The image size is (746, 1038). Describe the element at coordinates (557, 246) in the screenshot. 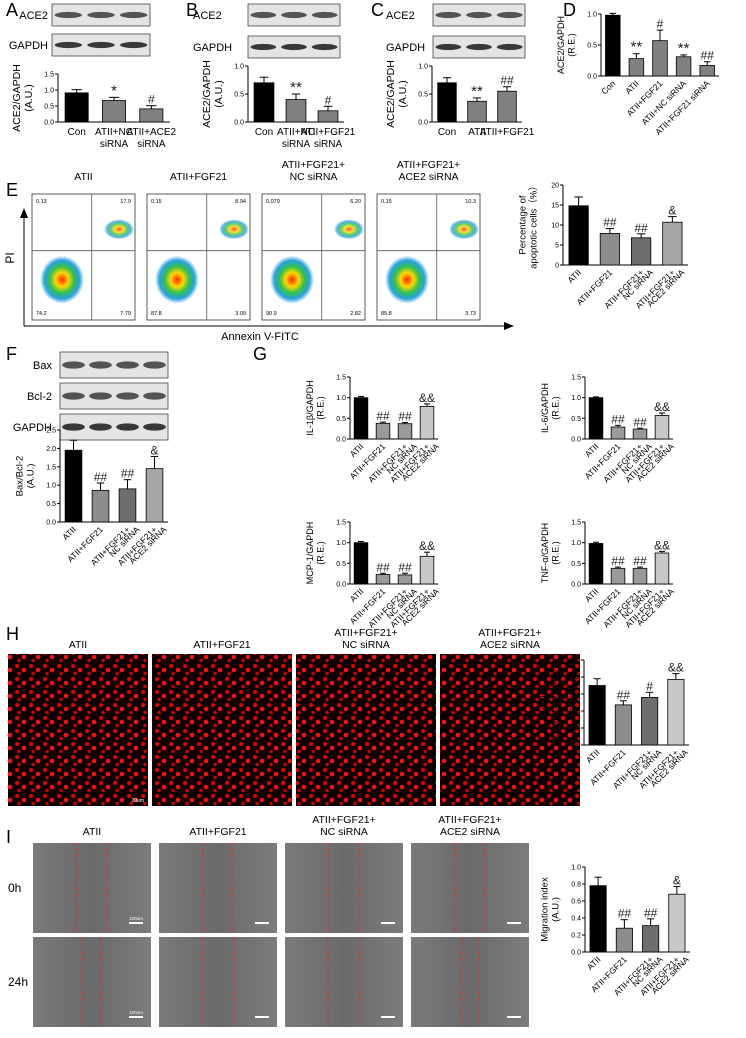

I see `y-tick-label: 5` at that location.